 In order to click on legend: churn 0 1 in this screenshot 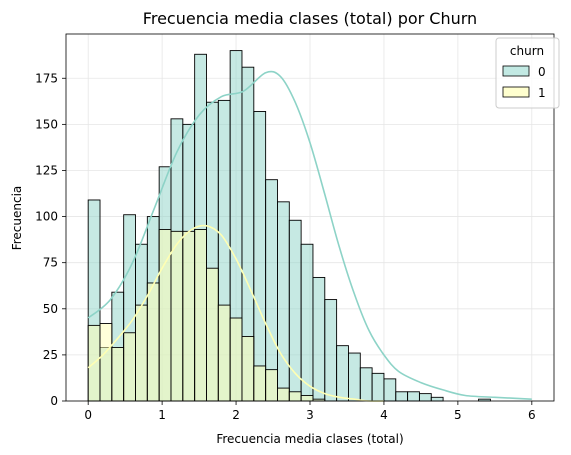, I will do `click(527, 73)`.